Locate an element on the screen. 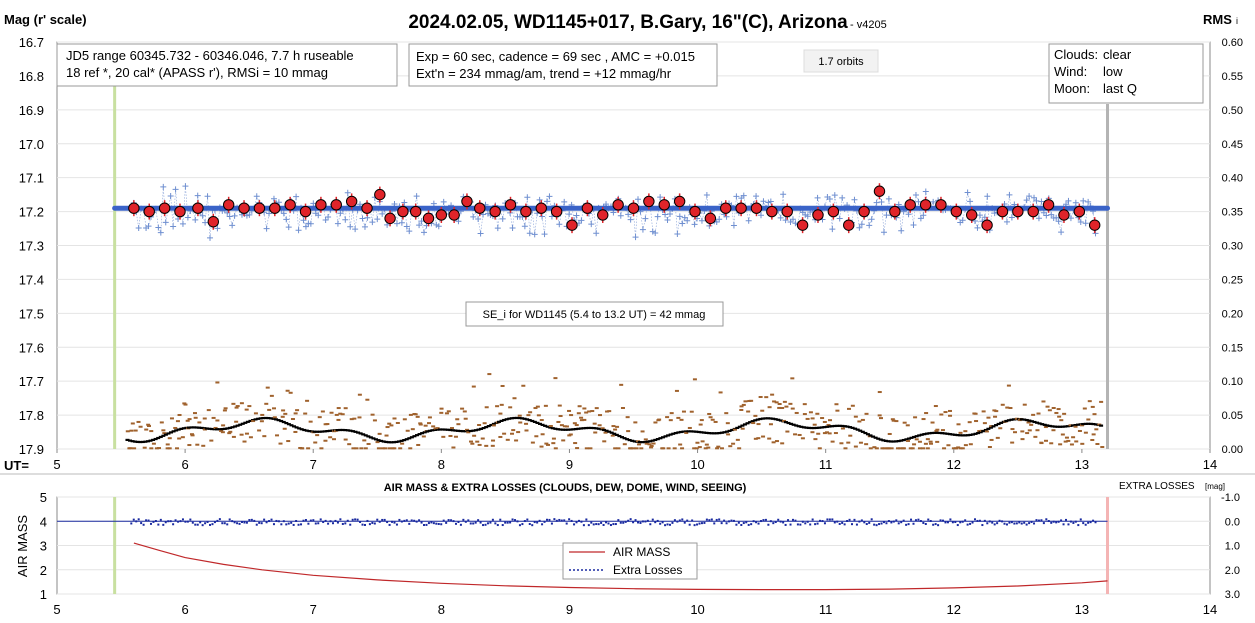  y2-tick-label: 0.35 is located at coordinates (1232, 213).